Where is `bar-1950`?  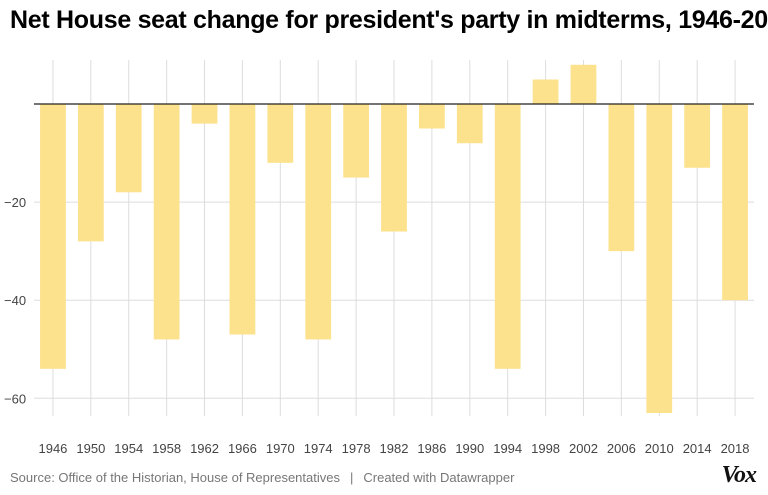 bar-1950 is located at coordinates (90, 173).